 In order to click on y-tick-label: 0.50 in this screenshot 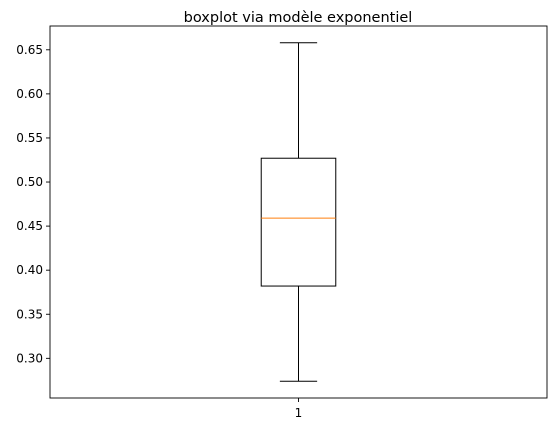, I will do `click(29, 182)`.